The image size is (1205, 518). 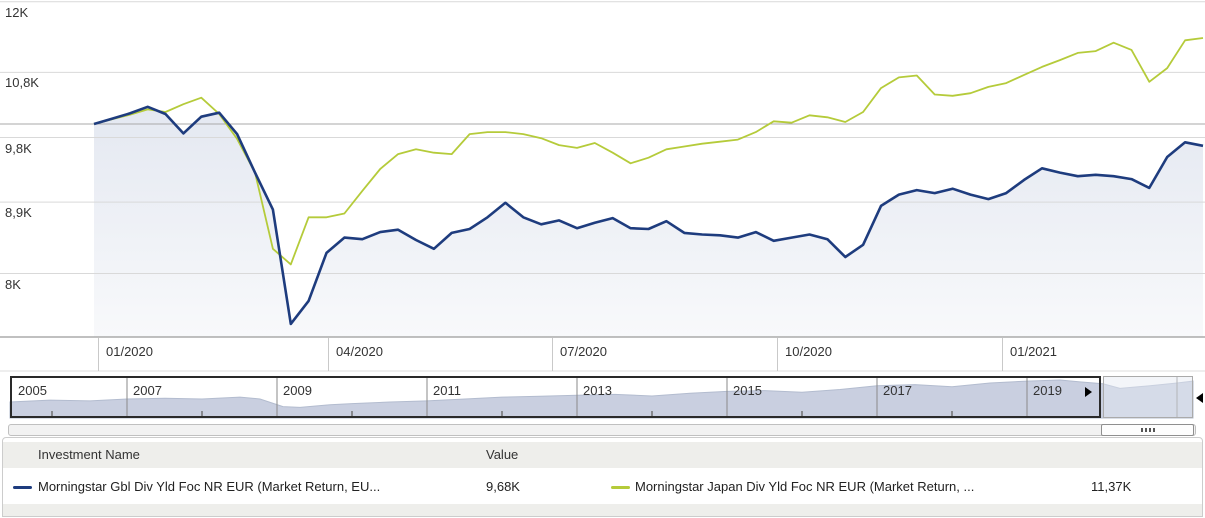 I want to click on japan-series-value: 11,37K, so click(x=1111, y=486).